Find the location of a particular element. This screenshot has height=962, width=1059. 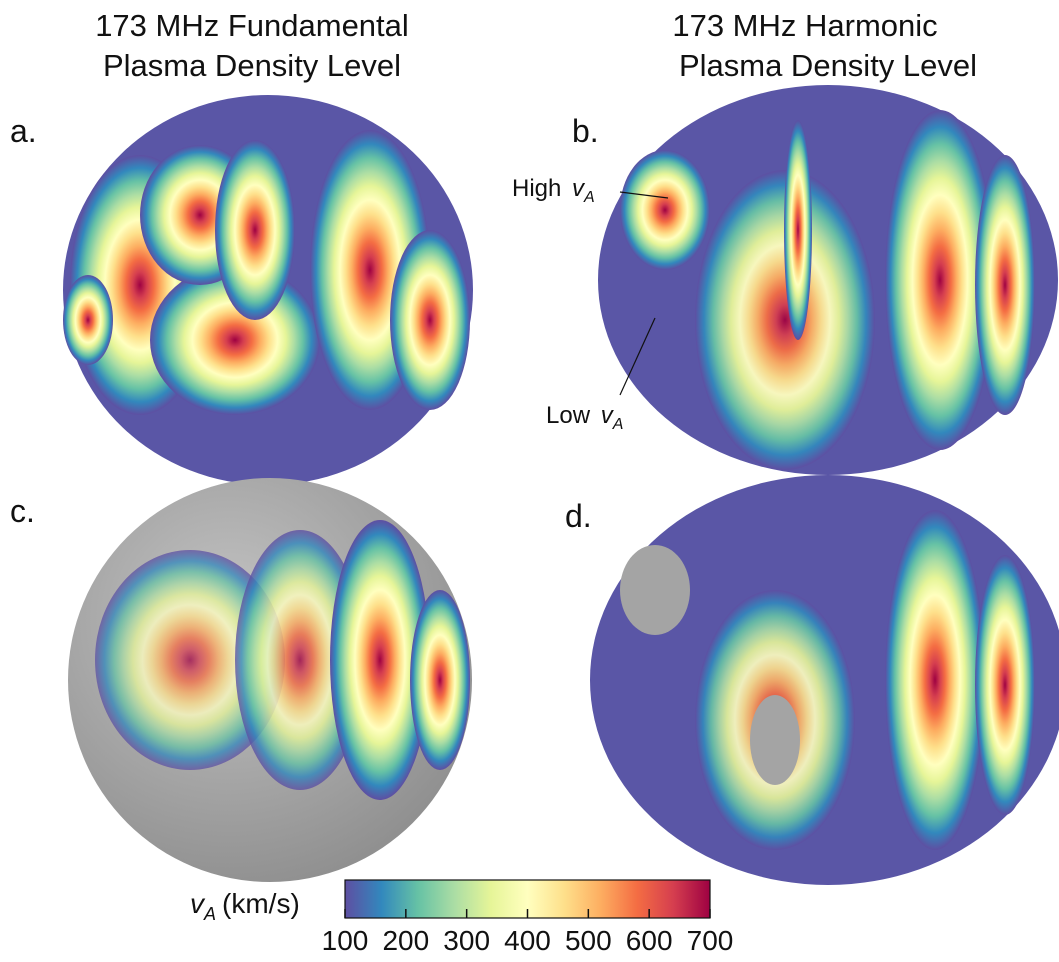

colorbar-subscript: A is located at coordinates (209, 914).